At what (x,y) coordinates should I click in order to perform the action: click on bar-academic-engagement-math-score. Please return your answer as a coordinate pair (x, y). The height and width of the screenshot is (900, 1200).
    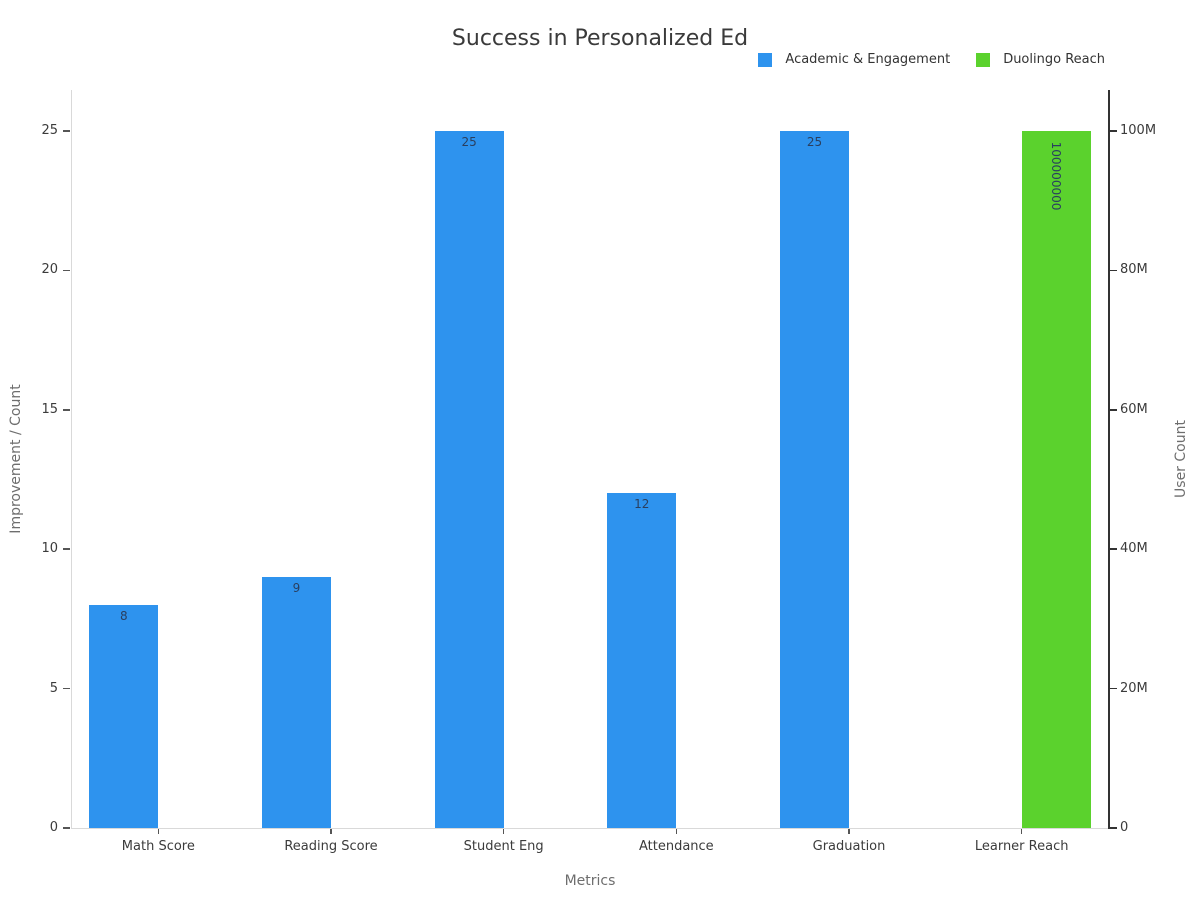
    Looking at the image, I should click on (124, 716).